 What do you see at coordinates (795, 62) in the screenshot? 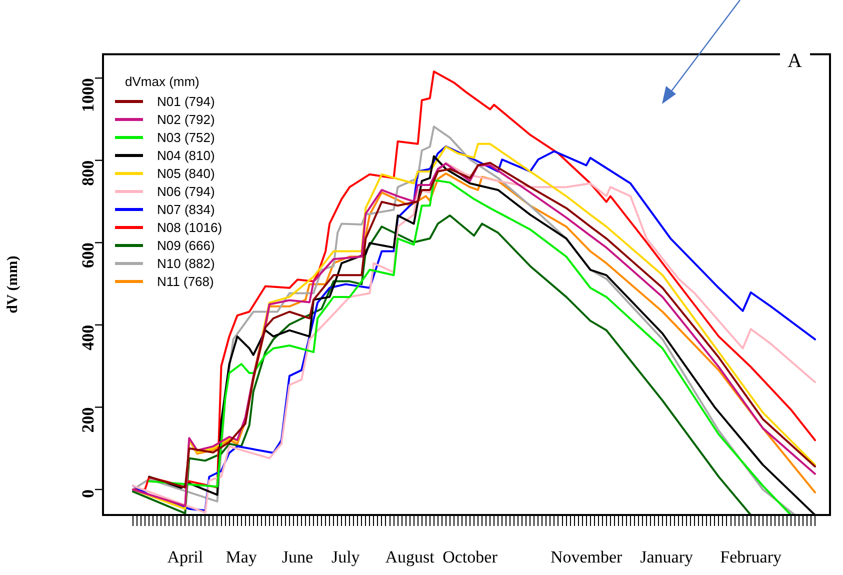
I see `annotation: A` at bounding box center [795, 62].